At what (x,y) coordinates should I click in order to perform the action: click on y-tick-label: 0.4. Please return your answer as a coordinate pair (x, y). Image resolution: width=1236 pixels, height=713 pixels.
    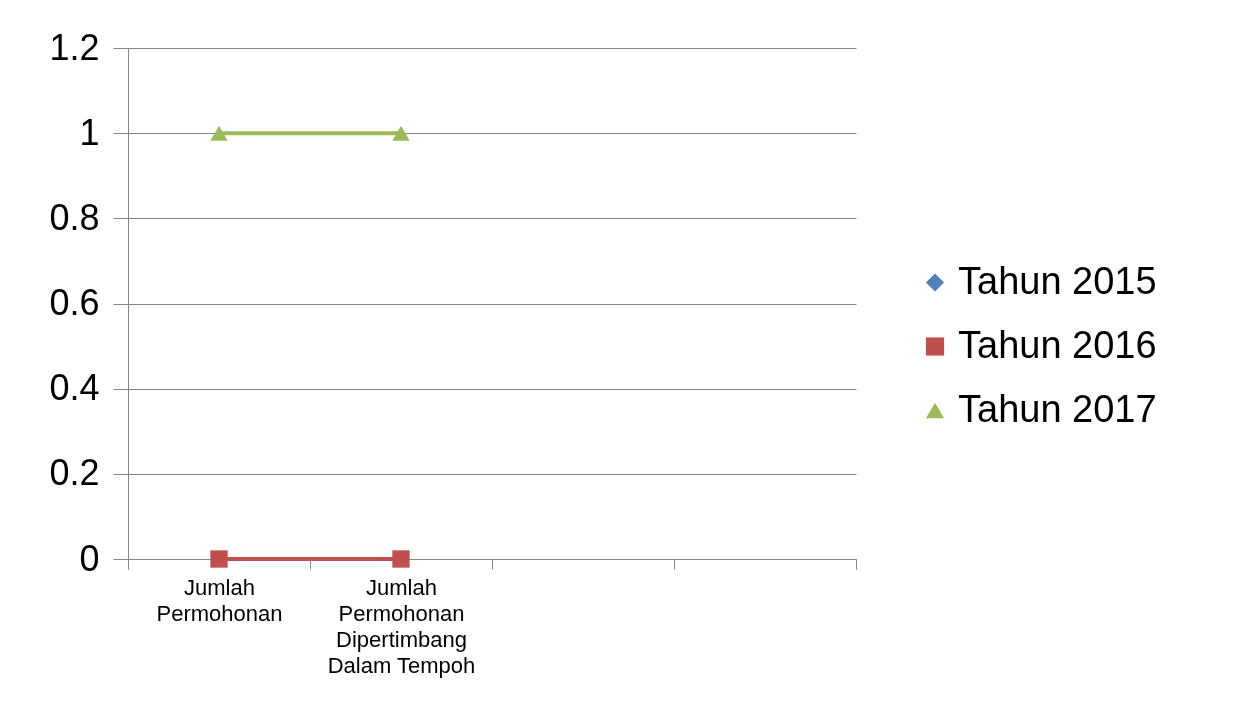
    Looking at the image, I should click on (74, 388).